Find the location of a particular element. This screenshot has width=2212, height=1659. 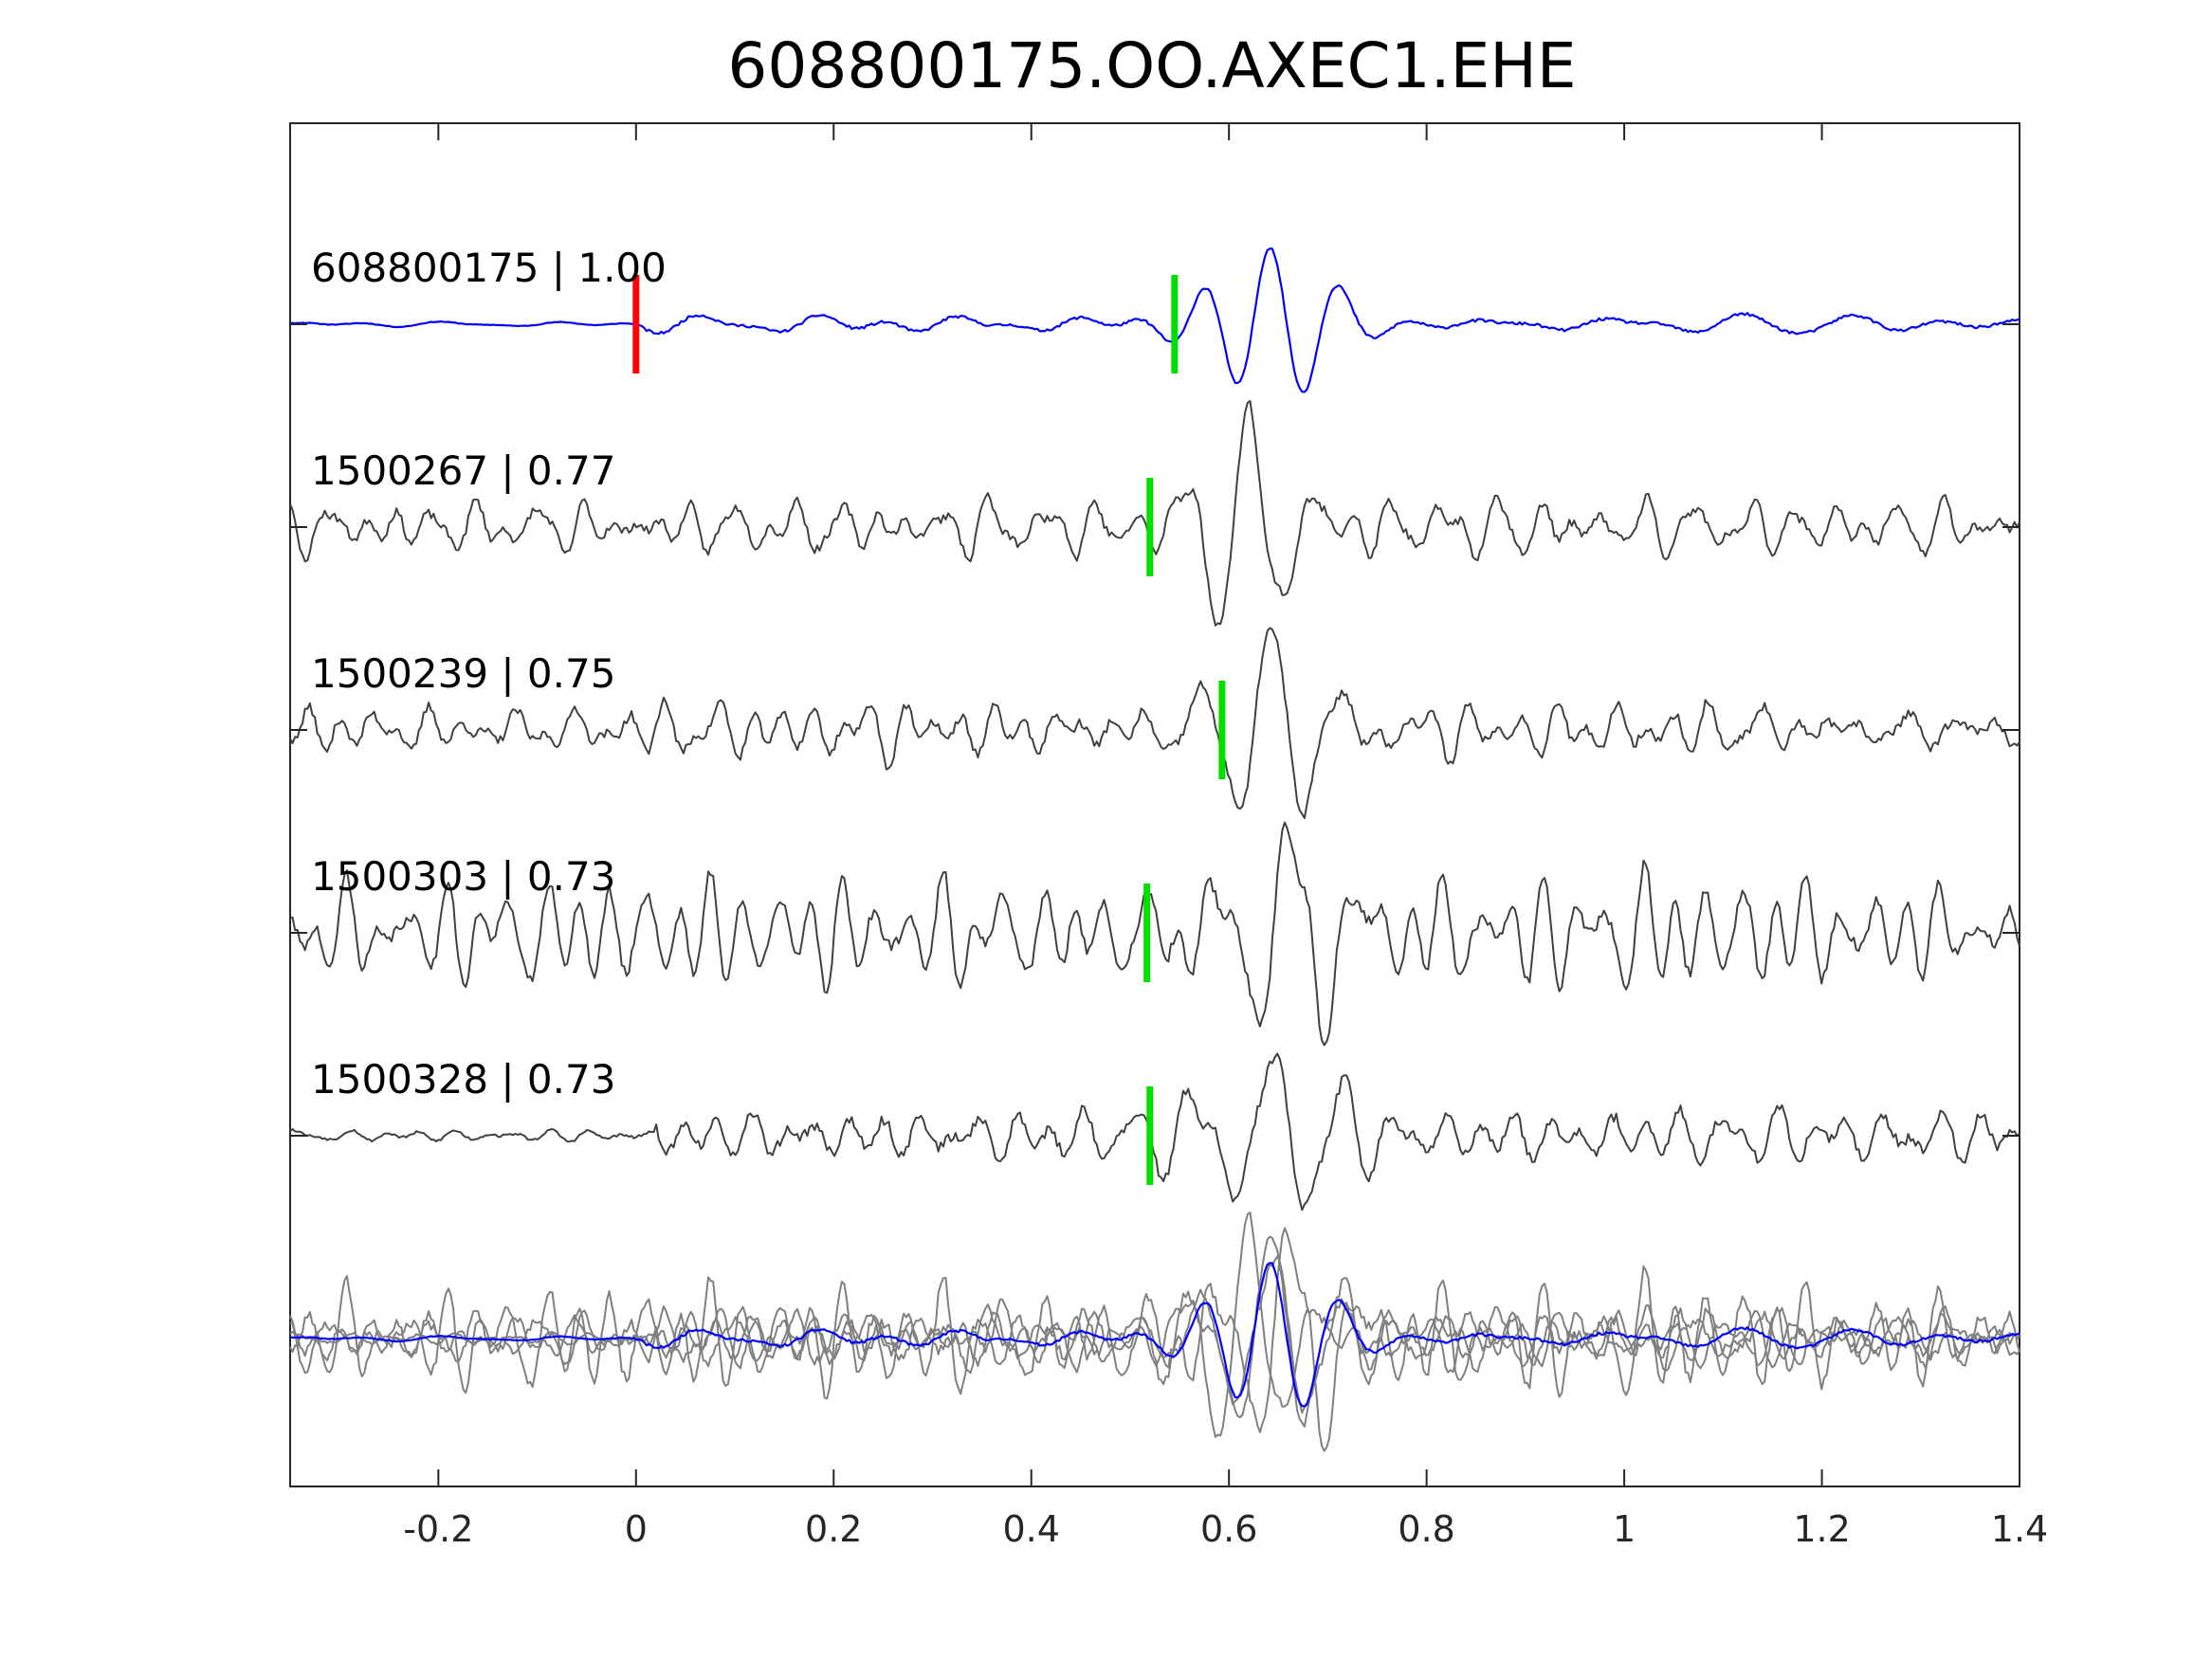

overlay-stack is located at coordinates (1154, 1332).